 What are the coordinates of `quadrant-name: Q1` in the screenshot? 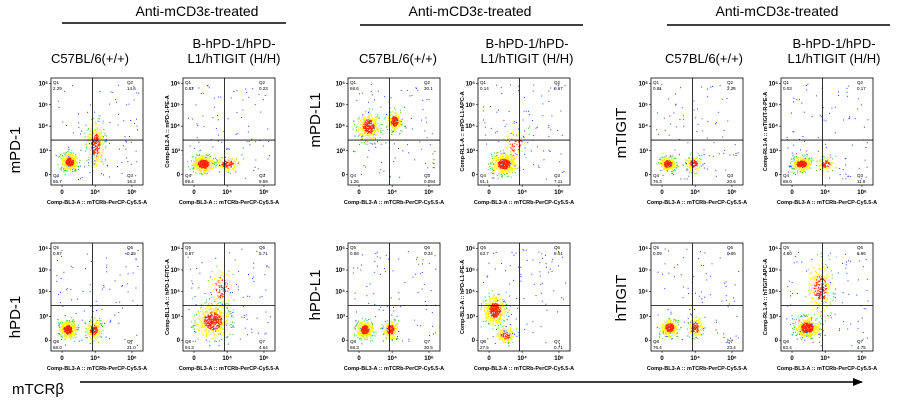 It's located at (483, 82).